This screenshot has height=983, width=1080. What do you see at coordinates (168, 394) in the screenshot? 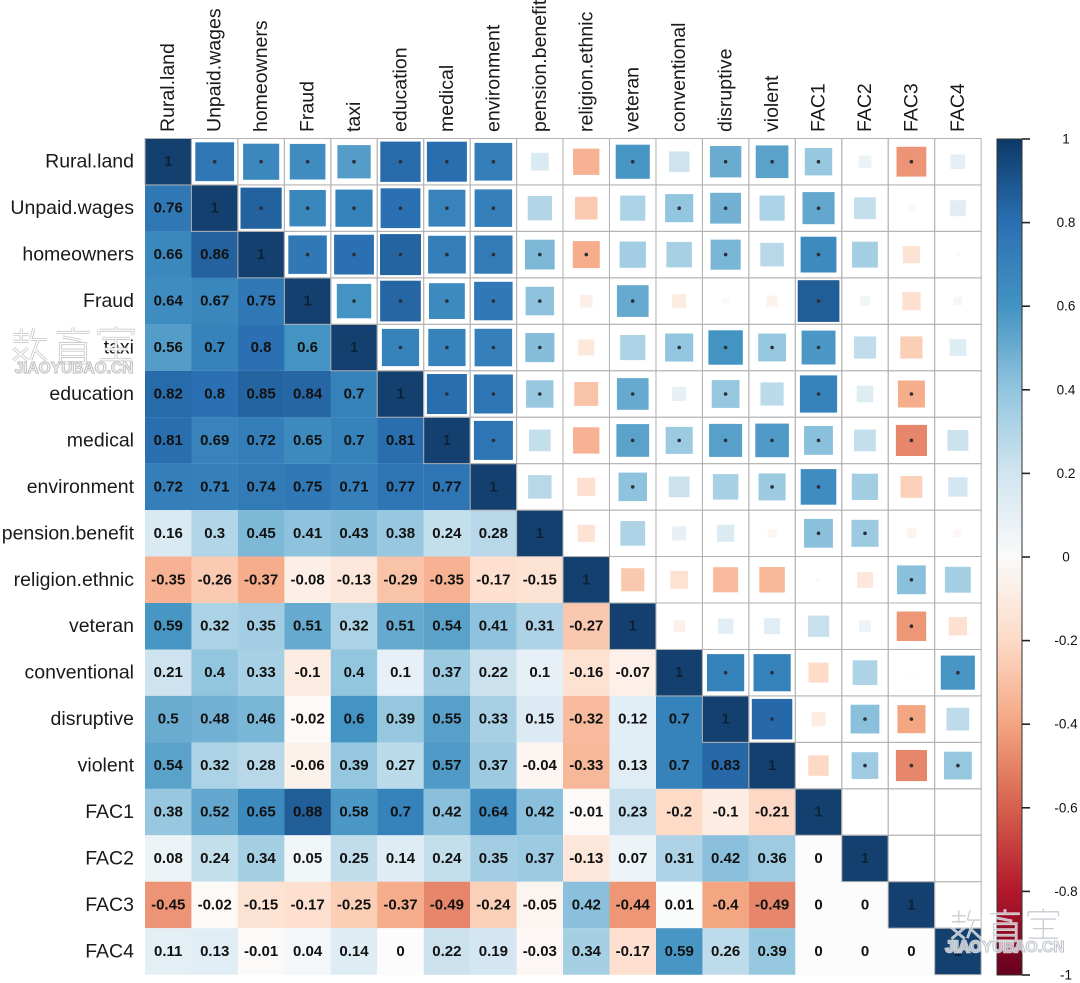
I see `svg-text: 0.82` at bounding box center [168, 394].